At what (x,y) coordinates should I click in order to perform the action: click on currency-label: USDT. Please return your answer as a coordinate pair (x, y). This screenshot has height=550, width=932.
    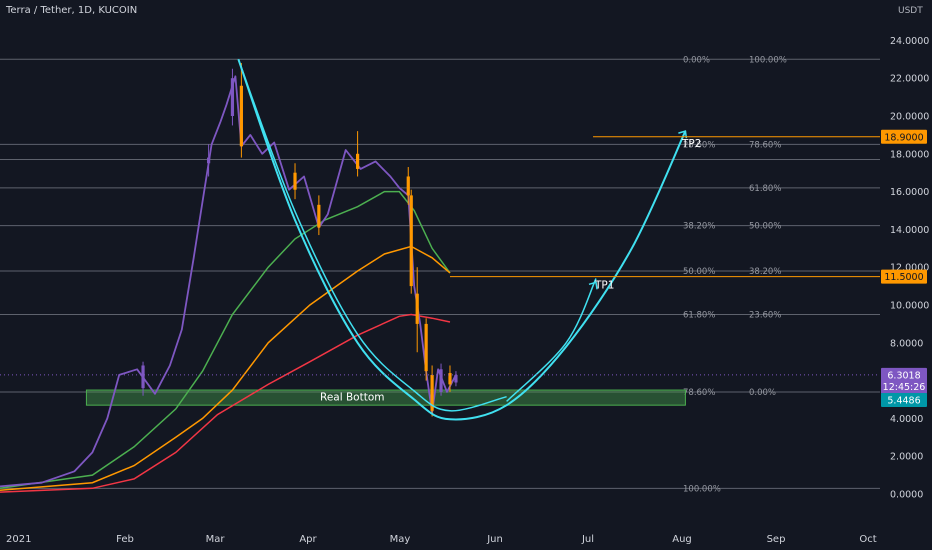
    Looking at the image, I should click on (910, 11).